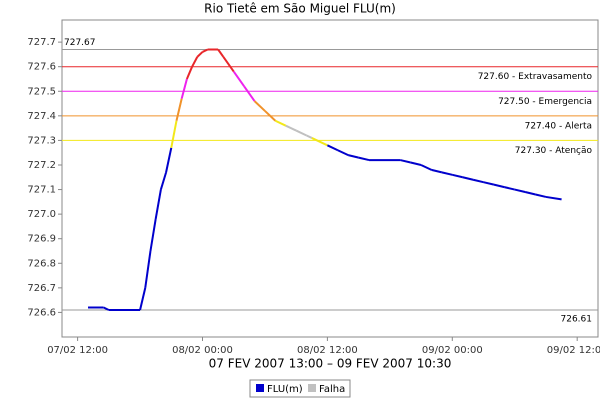 The image size is (600, 400). I want to click on x-tick-label: 08/02 00:00, so click(202, 350).